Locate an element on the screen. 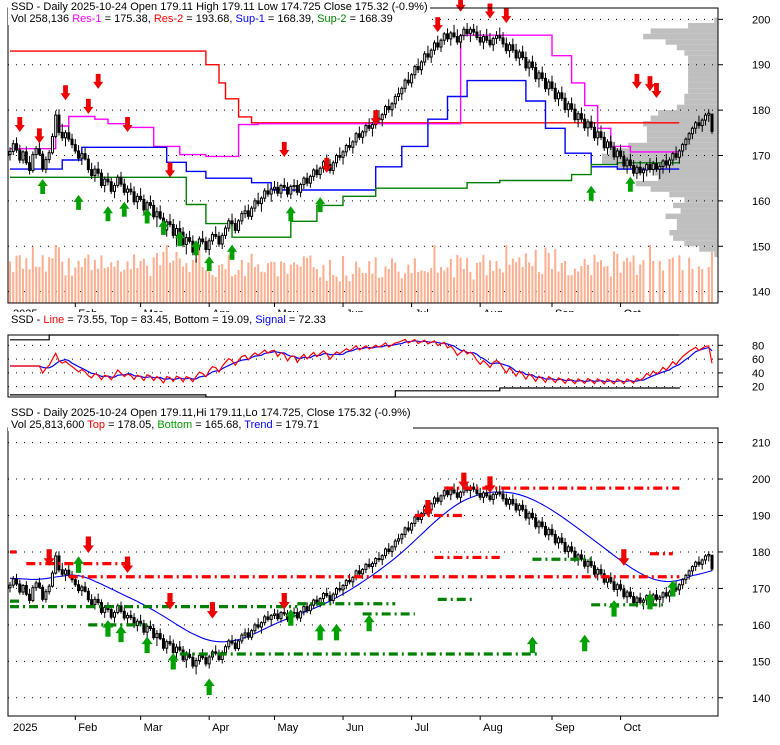 The height and width of the screenshot is (745, 780). trend-x-tick: 2025 is located at coordinates (25, 728).